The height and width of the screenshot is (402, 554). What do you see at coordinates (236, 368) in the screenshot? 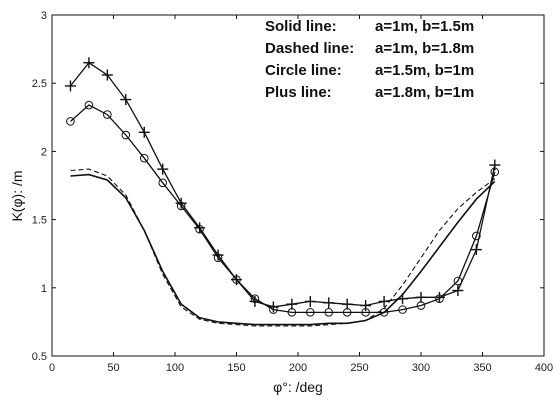
I see `x-tick-label: 150` at bounding box center [236, 368].